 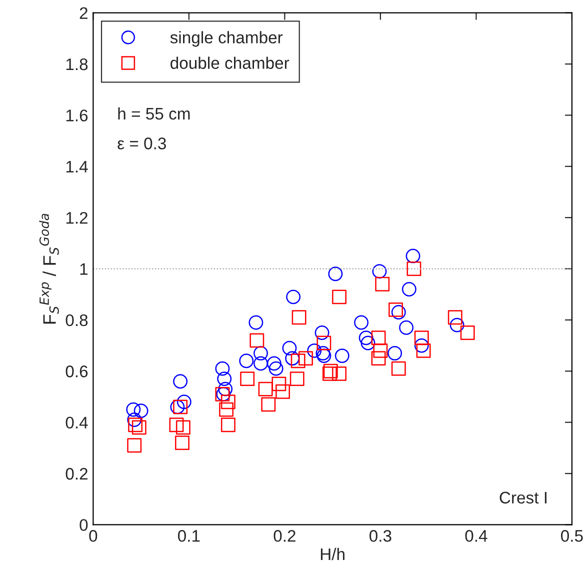 What do you see at coordinates (84, 13) in the screenshot?
I see `y-tick-label: 2` at bounding box center [84, 13].